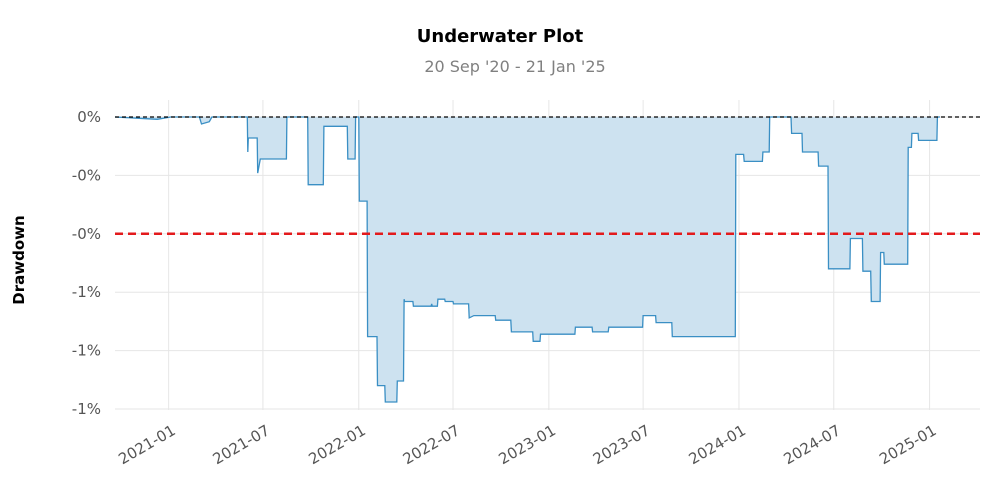 This screenshot has height=500, width=1000. I want to click on x-tick-label: 2023-01, so click(527, 444).